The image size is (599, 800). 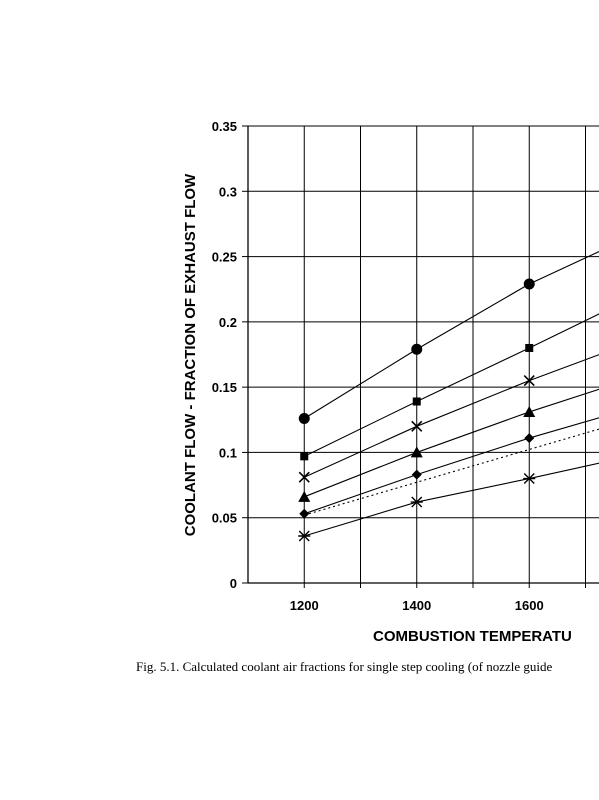 What do you see at coordinates (472, 636) in the screenshot?
I see `x-axis-title: COMBUSTION TEMPERATU` at bounding box center [472, 636].